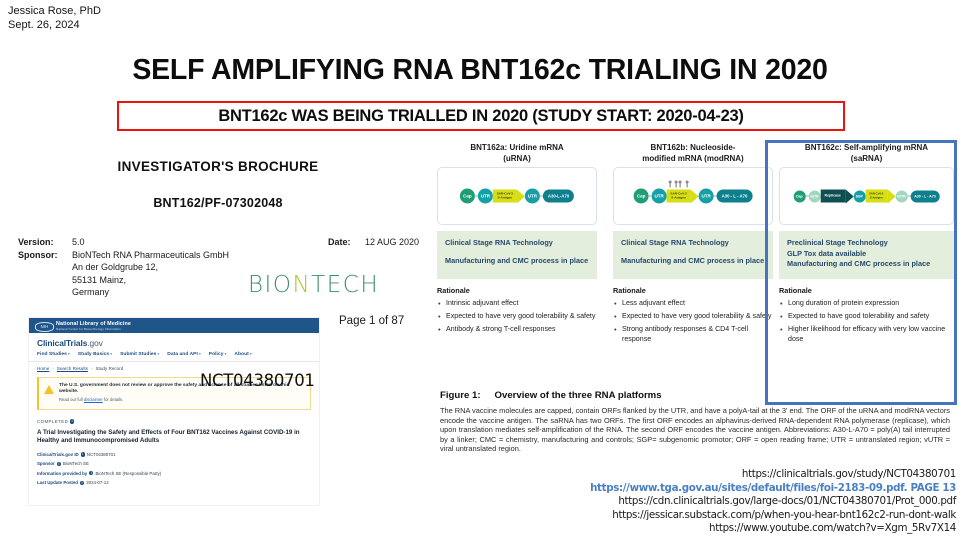 The image size is (960, 540). I want to click on stage-spacer, so click(517, 252).